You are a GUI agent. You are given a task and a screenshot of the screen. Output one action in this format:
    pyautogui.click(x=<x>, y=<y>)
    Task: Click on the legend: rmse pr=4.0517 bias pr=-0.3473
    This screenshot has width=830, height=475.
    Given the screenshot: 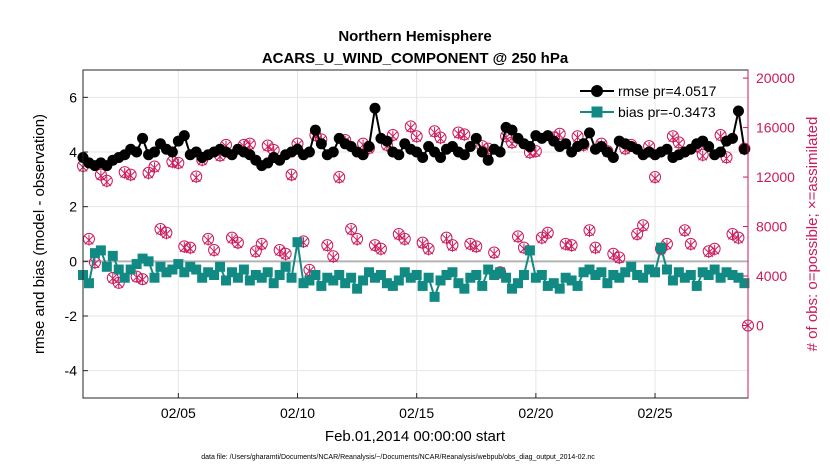 What is the action you would take?
    pyautogui.click(x=648, y=101)
    